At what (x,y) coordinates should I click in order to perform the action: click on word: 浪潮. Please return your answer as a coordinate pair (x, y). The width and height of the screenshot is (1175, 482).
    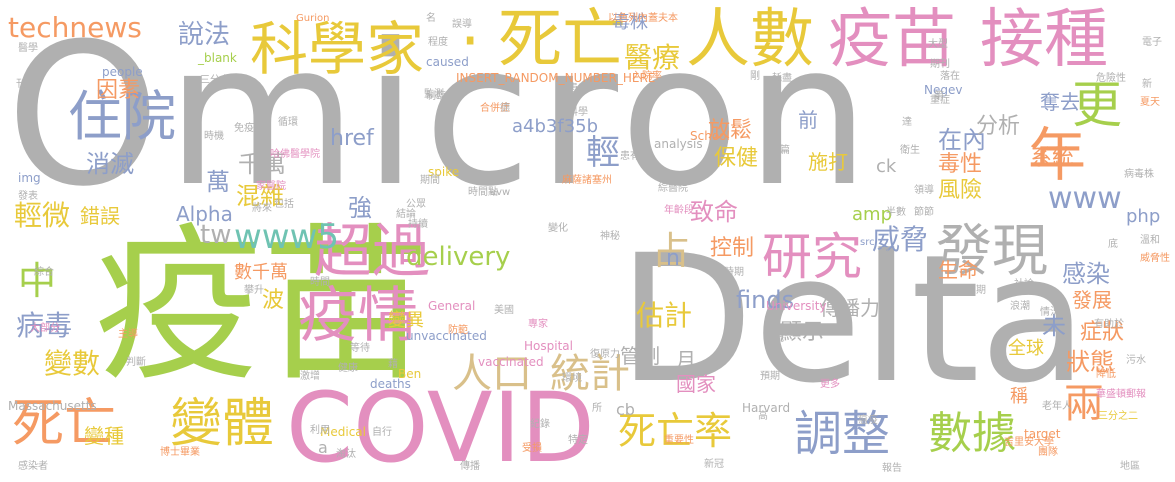
    Looking at the image, I should click on (1020, 306).